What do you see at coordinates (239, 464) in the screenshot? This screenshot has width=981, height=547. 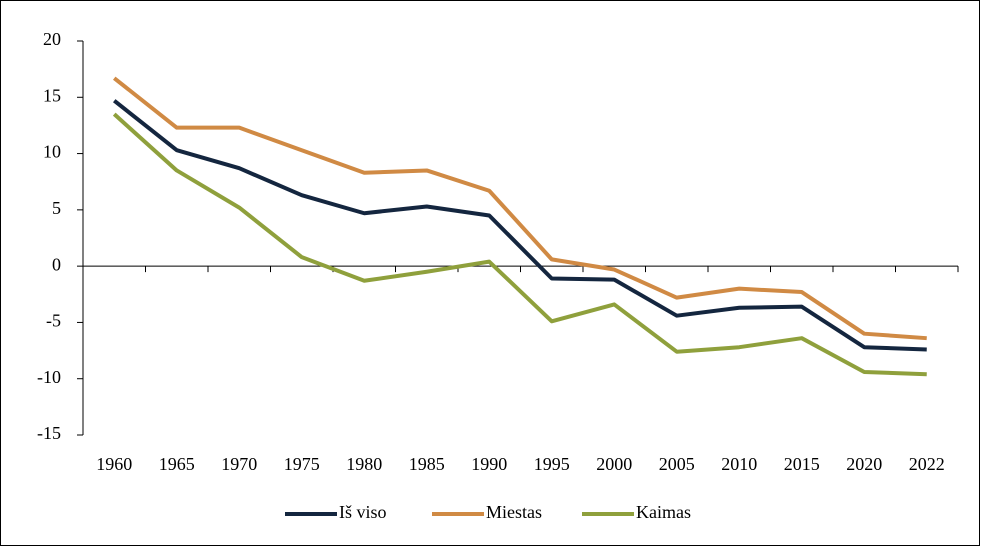 I see `x-tick-label: 1970` at bounding box center [239, 464].